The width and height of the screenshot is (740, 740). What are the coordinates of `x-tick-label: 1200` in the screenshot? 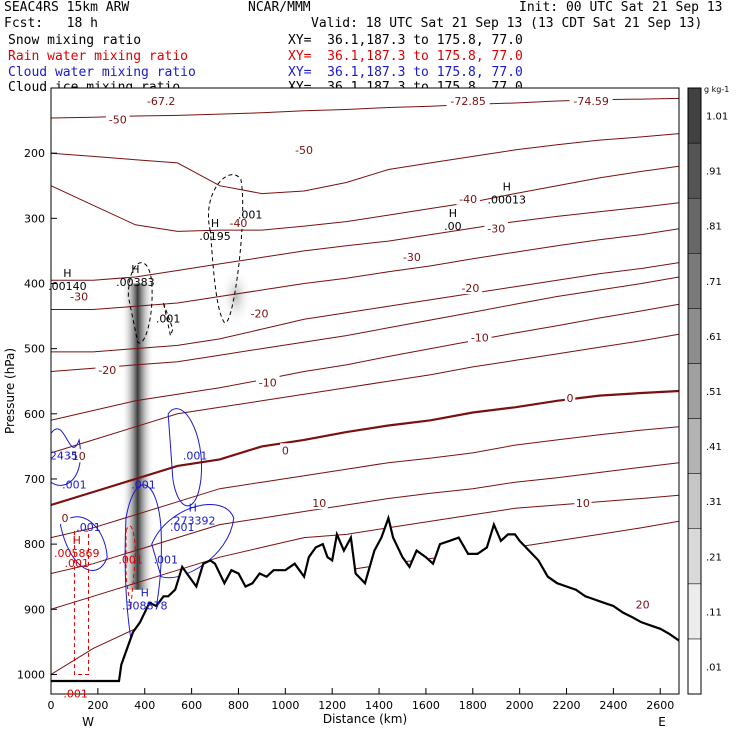 It's located at (332, 705).